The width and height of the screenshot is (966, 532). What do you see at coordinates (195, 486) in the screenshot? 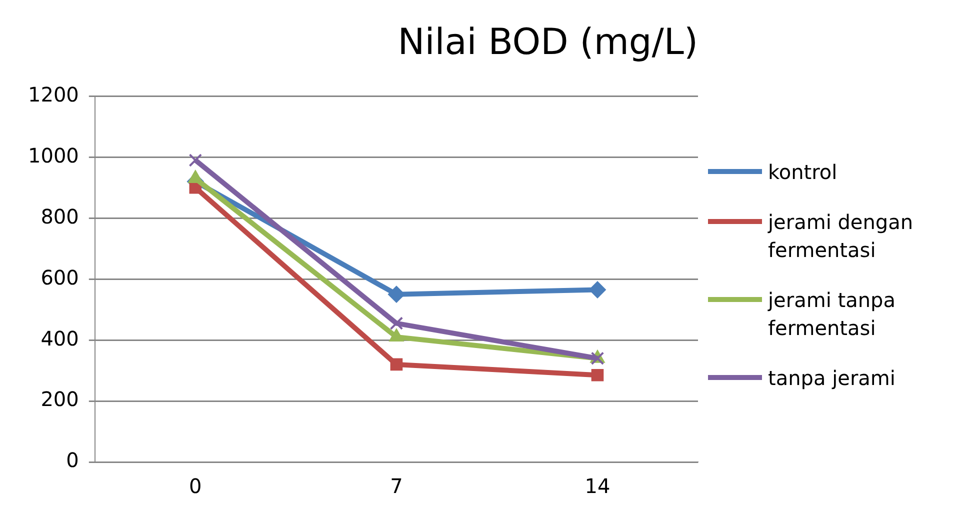
I see `x-tick-label: 0` at bounding box center [195, 486].